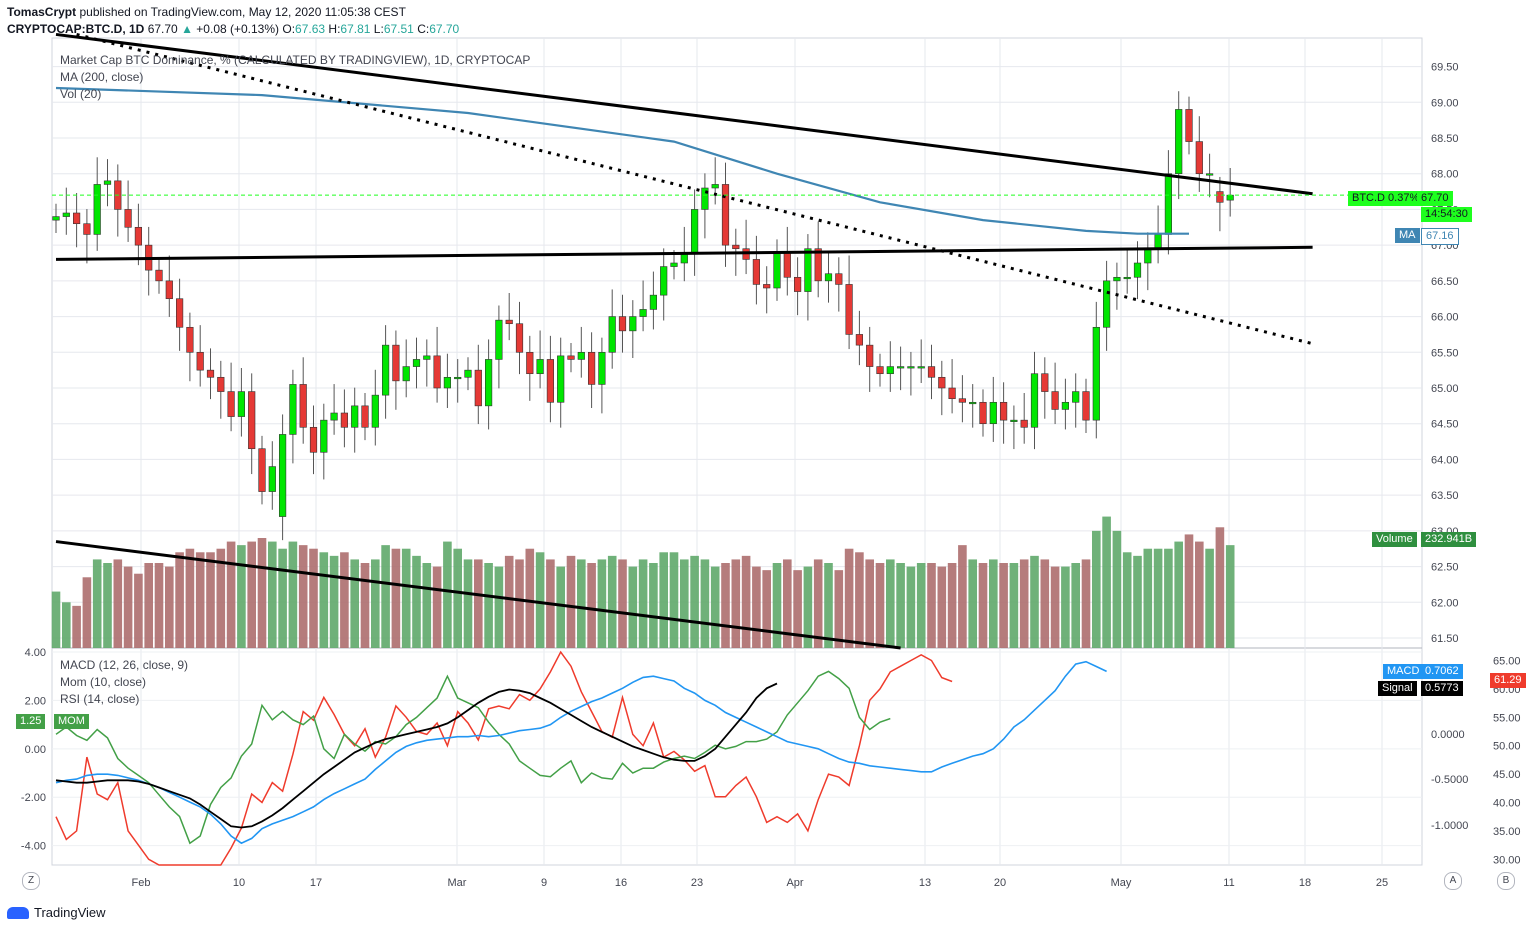  Describe the element at coordinates (684, 253) in the screenshot. I see `solid-trendline` at that location.